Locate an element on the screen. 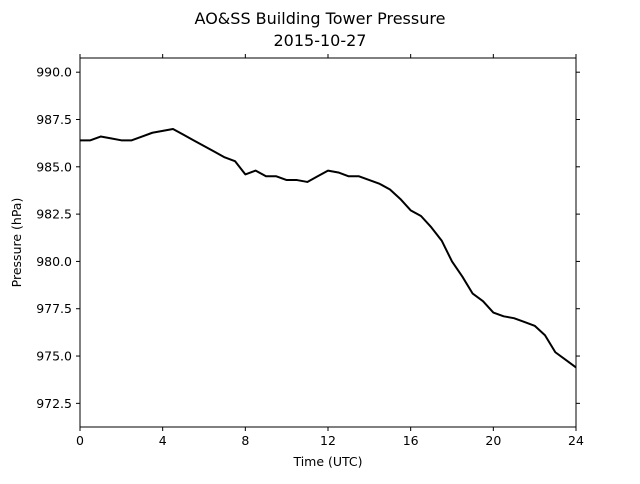 The height and width of the screenshot is (484, 640). x-tick-label: 4 is located at coordinates (163, 440).